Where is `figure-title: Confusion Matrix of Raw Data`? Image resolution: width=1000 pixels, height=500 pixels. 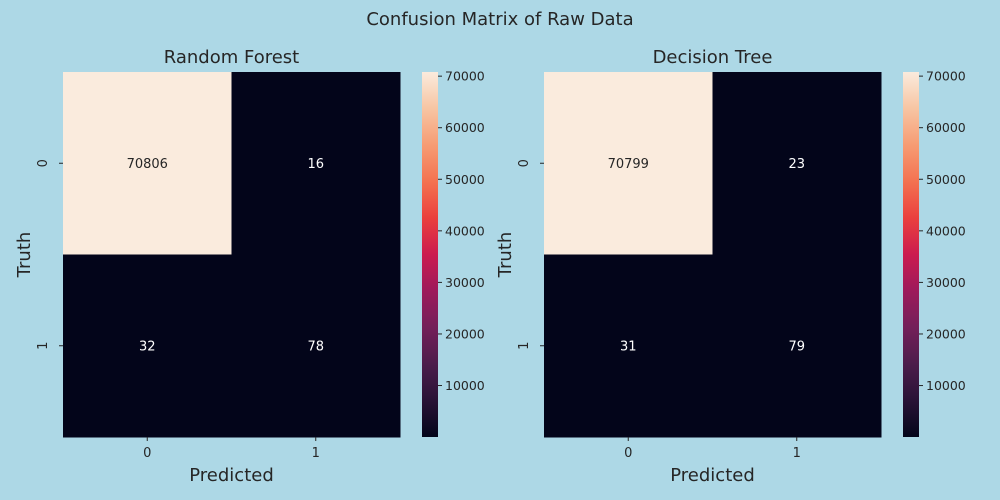 figure-title: Confusion Matrix of Raw Data is located at coordinates (499, 19).